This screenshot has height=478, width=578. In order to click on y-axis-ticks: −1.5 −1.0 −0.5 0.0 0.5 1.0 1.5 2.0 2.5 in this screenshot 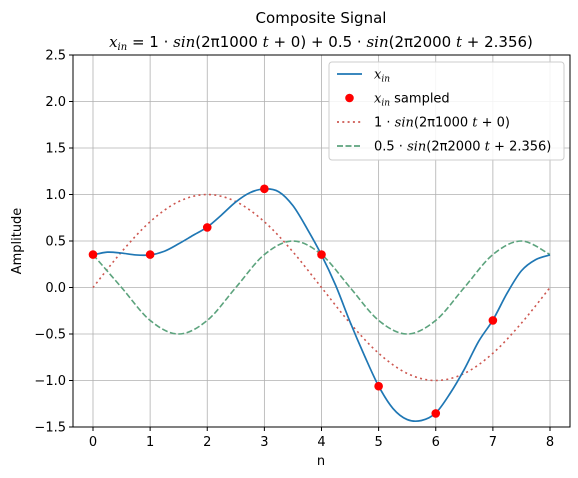, I will do `click(53, 242)`.